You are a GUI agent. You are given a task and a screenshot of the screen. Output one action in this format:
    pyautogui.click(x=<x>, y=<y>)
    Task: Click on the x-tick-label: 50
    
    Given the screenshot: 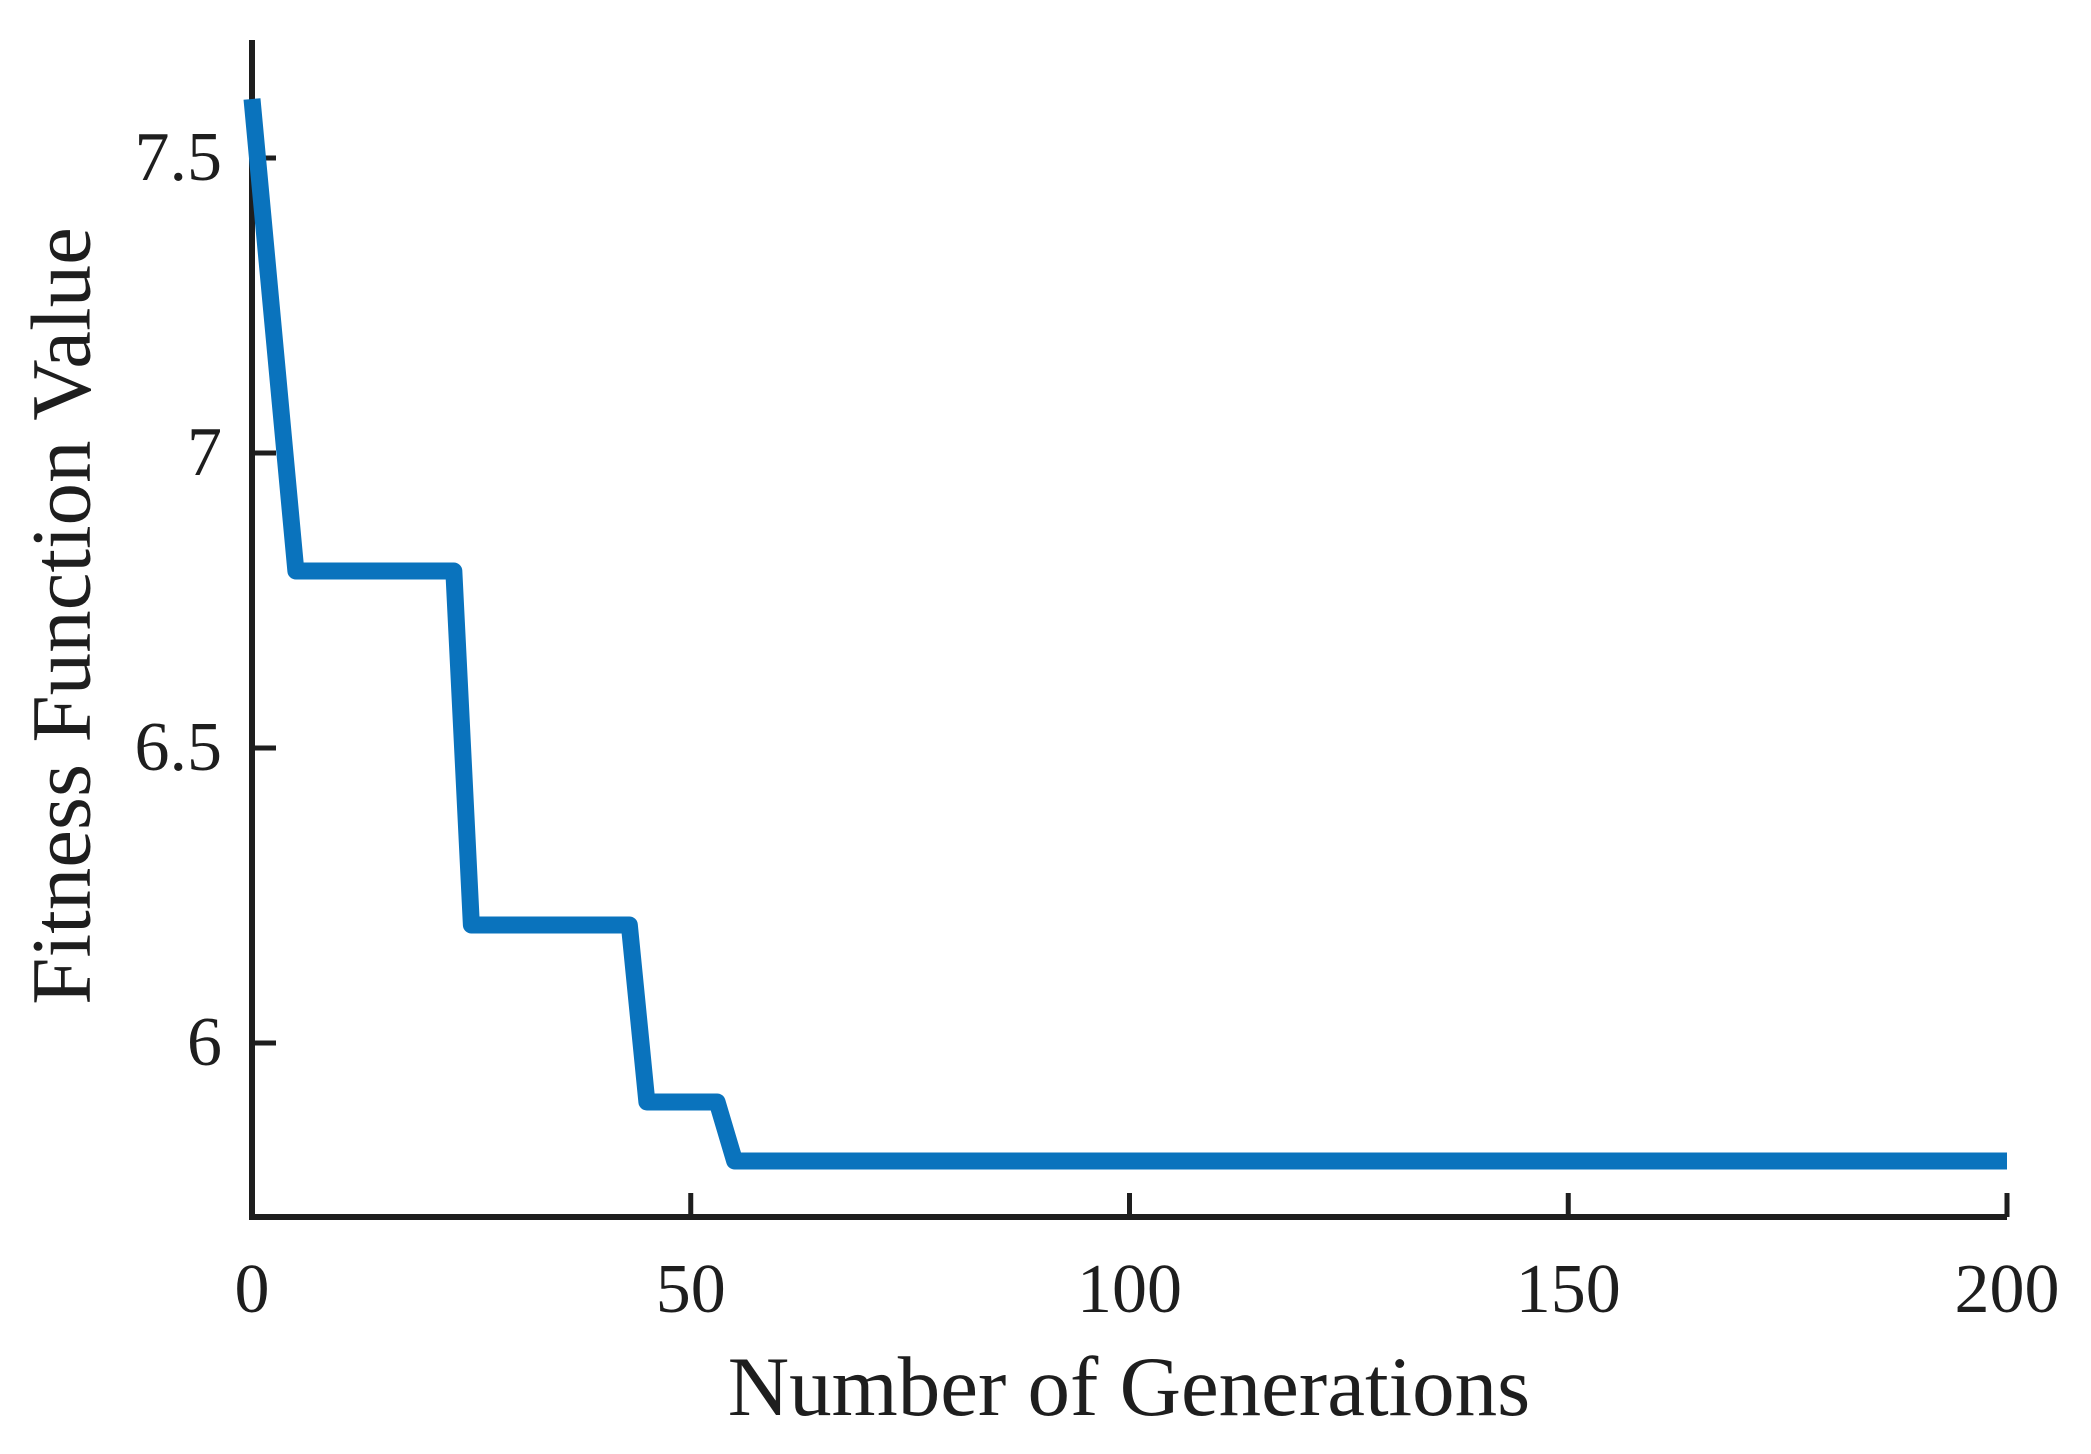 What is the action you would take?
    pyautogui.click(x=690, y=1289)
    